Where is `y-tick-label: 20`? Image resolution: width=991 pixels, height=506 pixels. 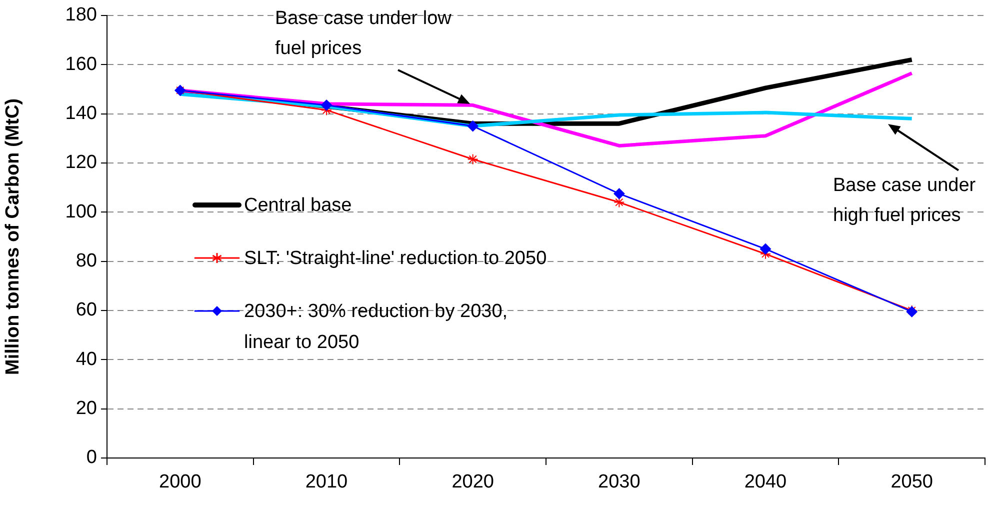 y-tick-label: 20 is located at coordinates (86, 409).